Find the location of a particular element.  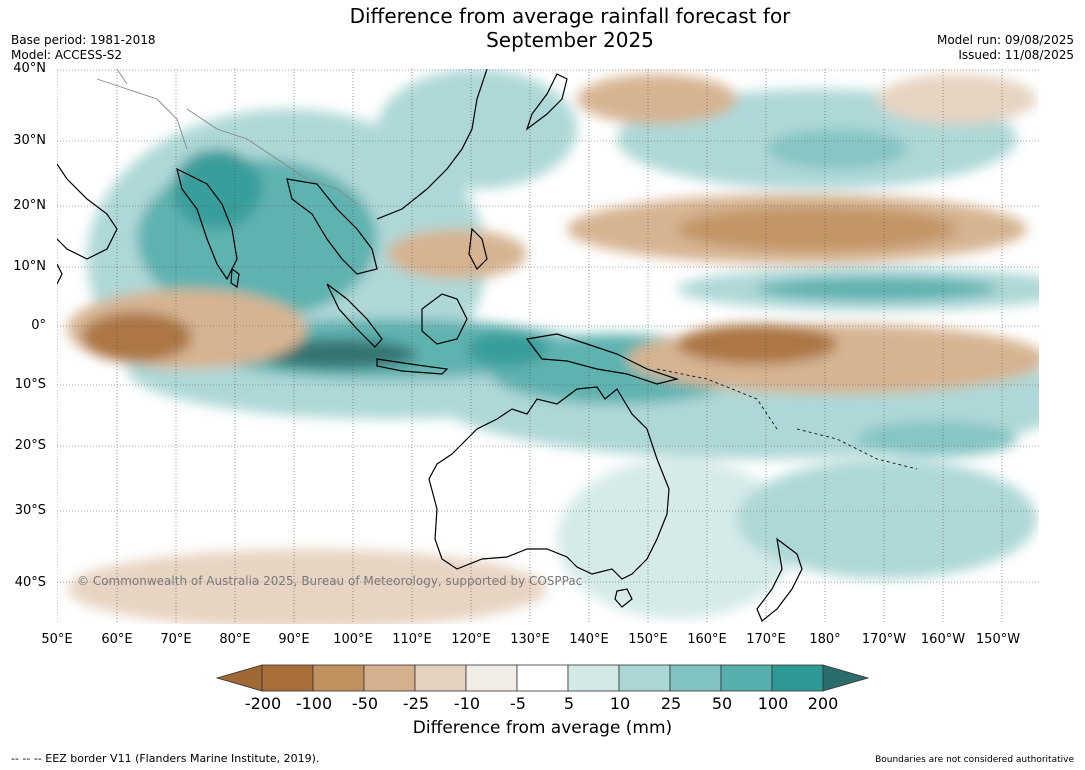

colorbar-title: Difference from average (mm) is located at coordinates (542, 728).